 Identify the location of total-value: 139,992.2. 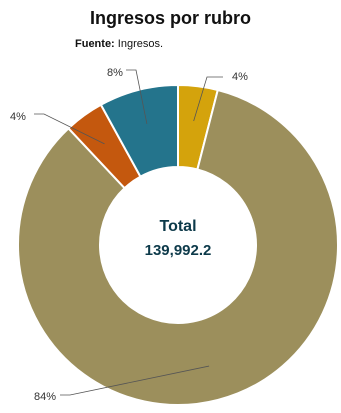
(178, 250).